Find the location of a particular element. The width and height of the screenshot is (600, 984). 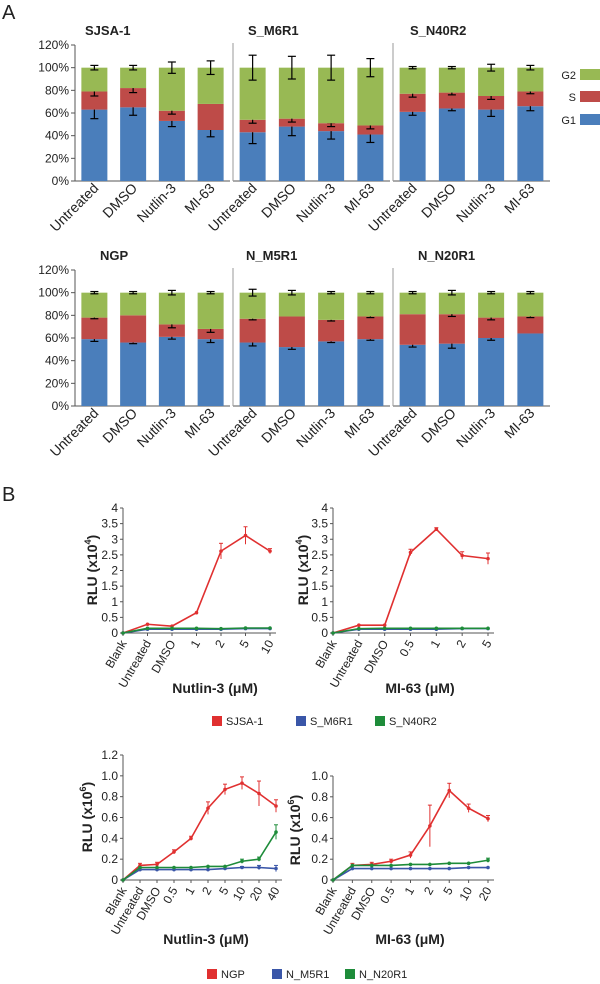

panel-letter-a: A is located at coordinates (9, 13).